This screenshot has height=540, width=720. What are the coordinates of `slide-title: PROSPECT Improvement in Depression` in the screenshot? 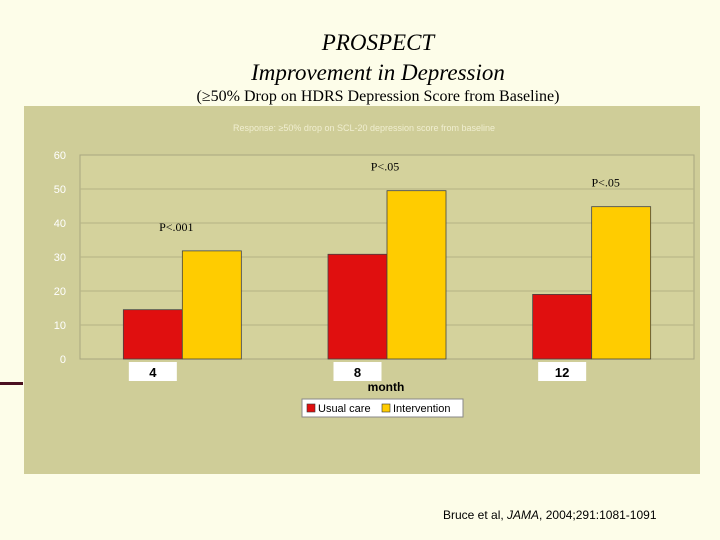 It's located at (360, 58).